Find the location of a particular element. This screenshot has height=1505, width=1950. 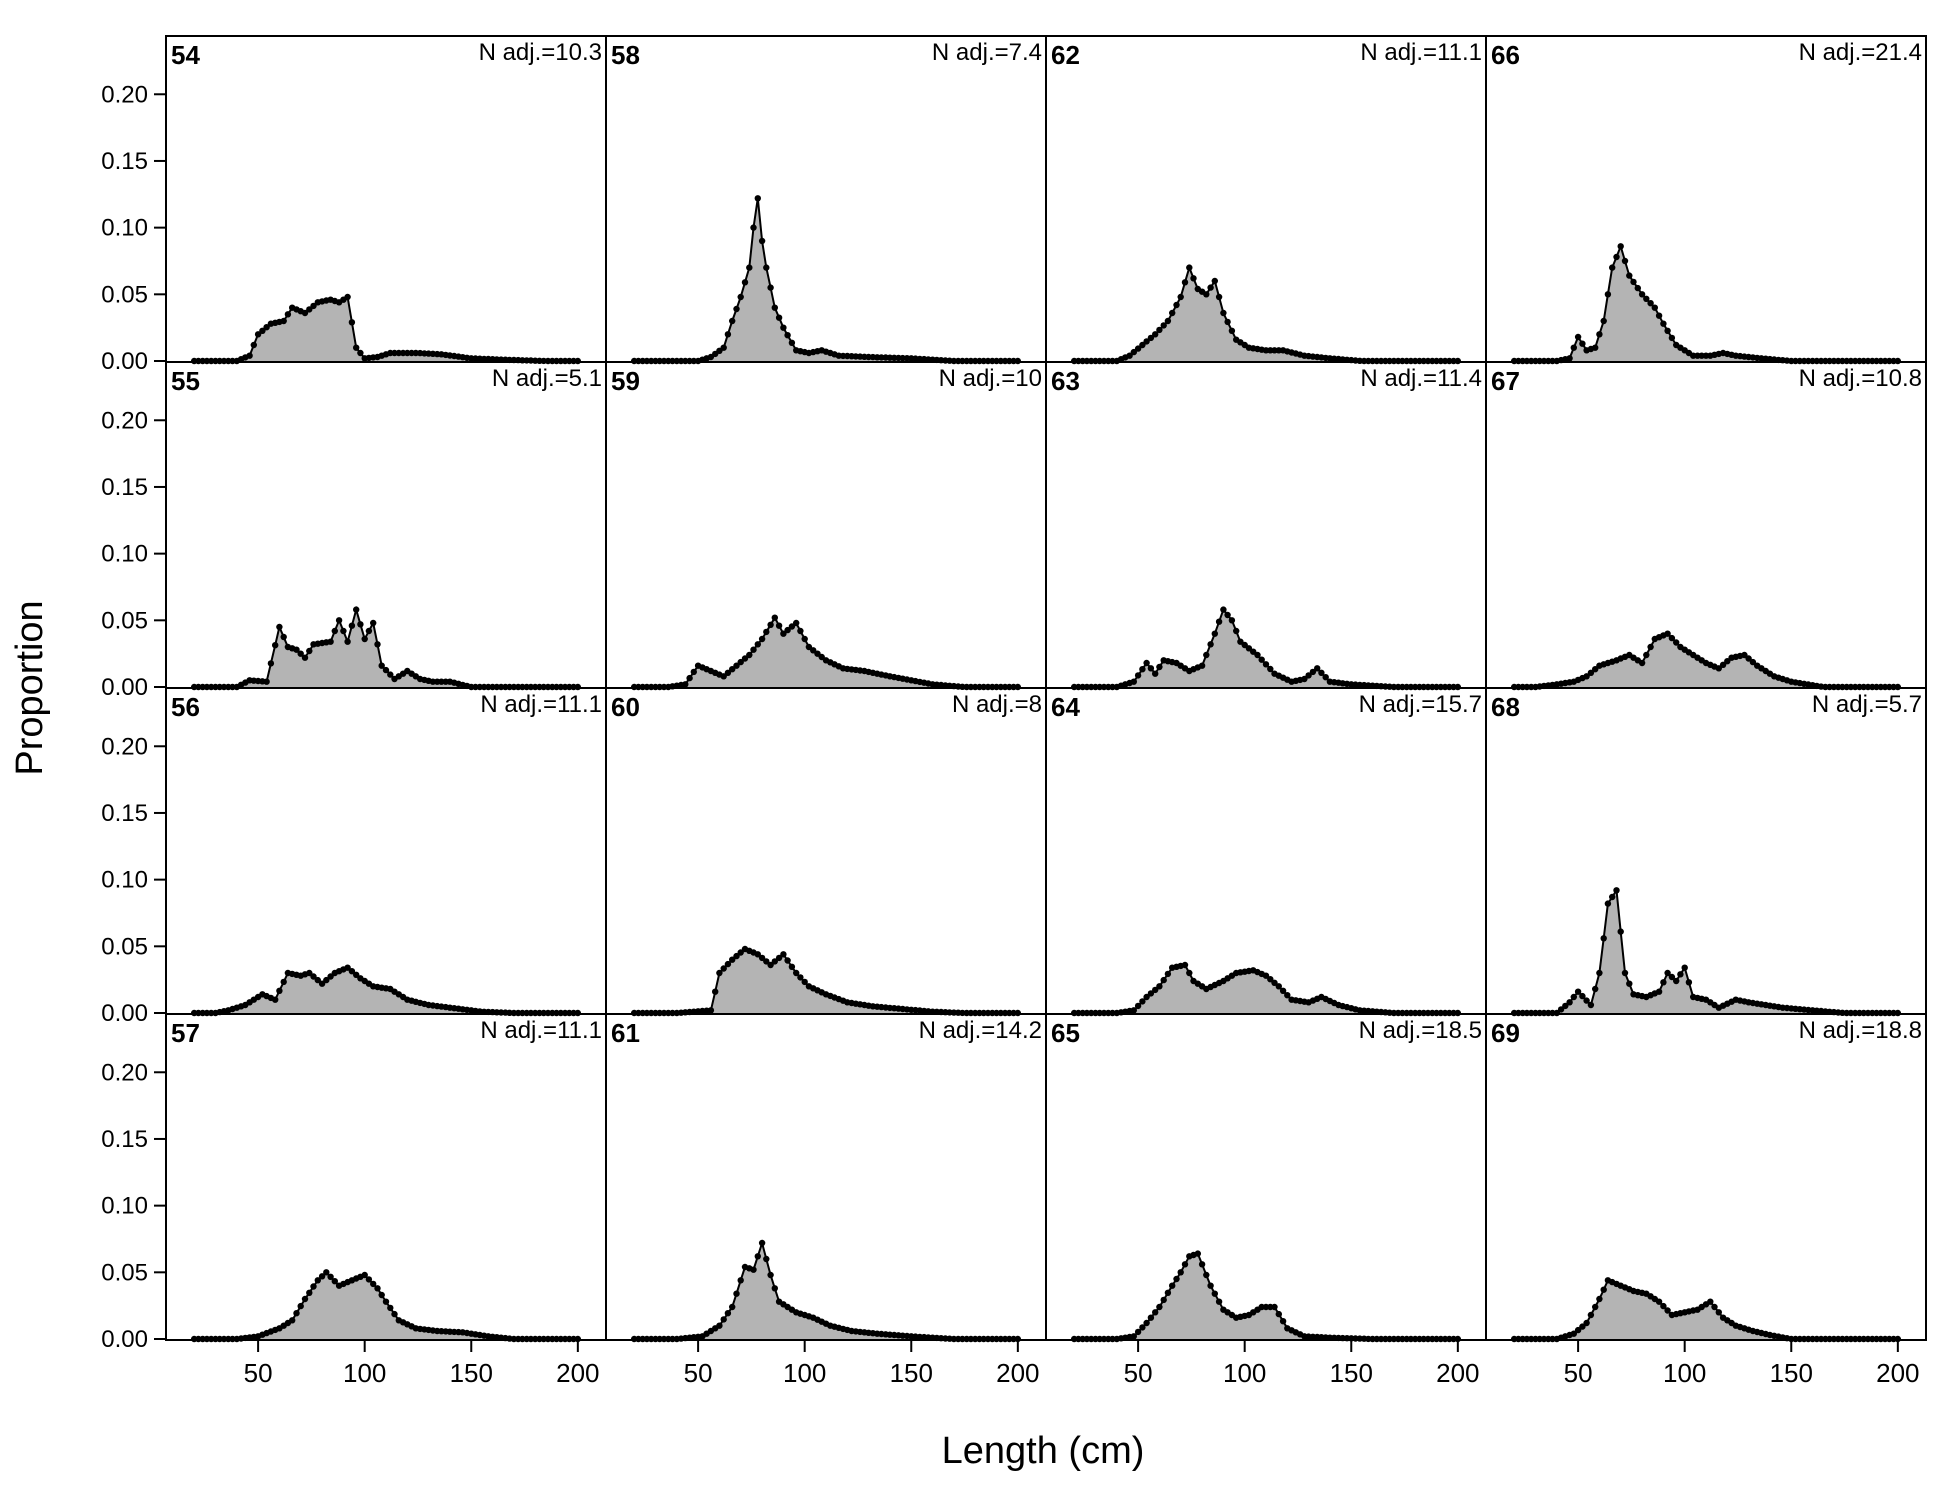

panel-note: N adj.=5.1 is located at coordinates (547, 378).